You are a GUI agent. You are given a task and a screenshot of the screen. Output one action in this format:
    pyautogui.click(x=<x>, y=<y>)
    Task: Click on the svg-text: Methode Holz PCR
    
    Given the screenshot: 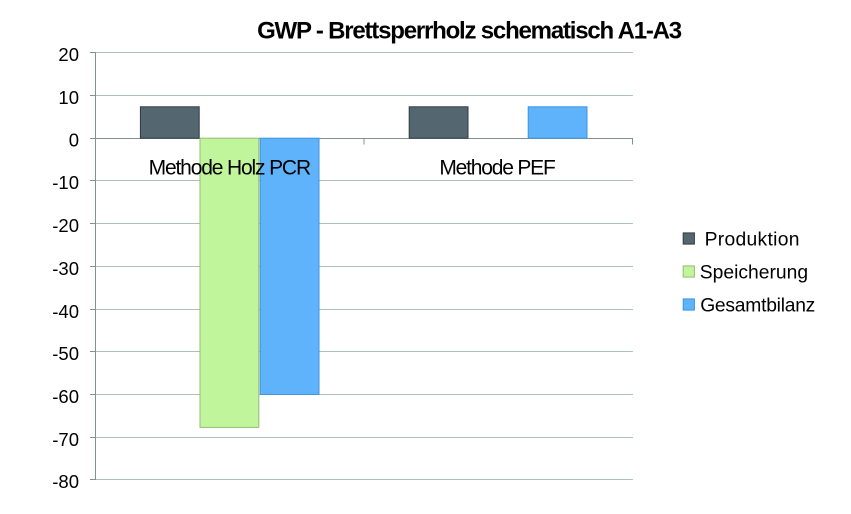 What is the action you would take?
    pyautogui.click(x=230, y=167)
    